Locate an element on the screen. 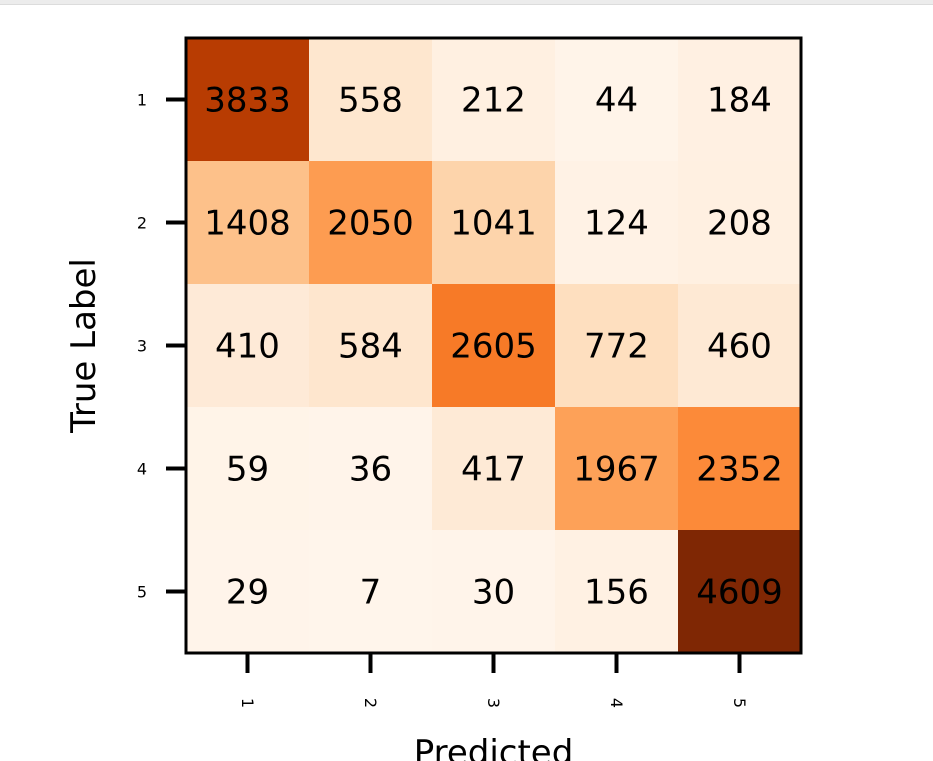 The width and height of the screenshot is (933, 761). y-tick-label: 1 is located at coordinates (142, 100).